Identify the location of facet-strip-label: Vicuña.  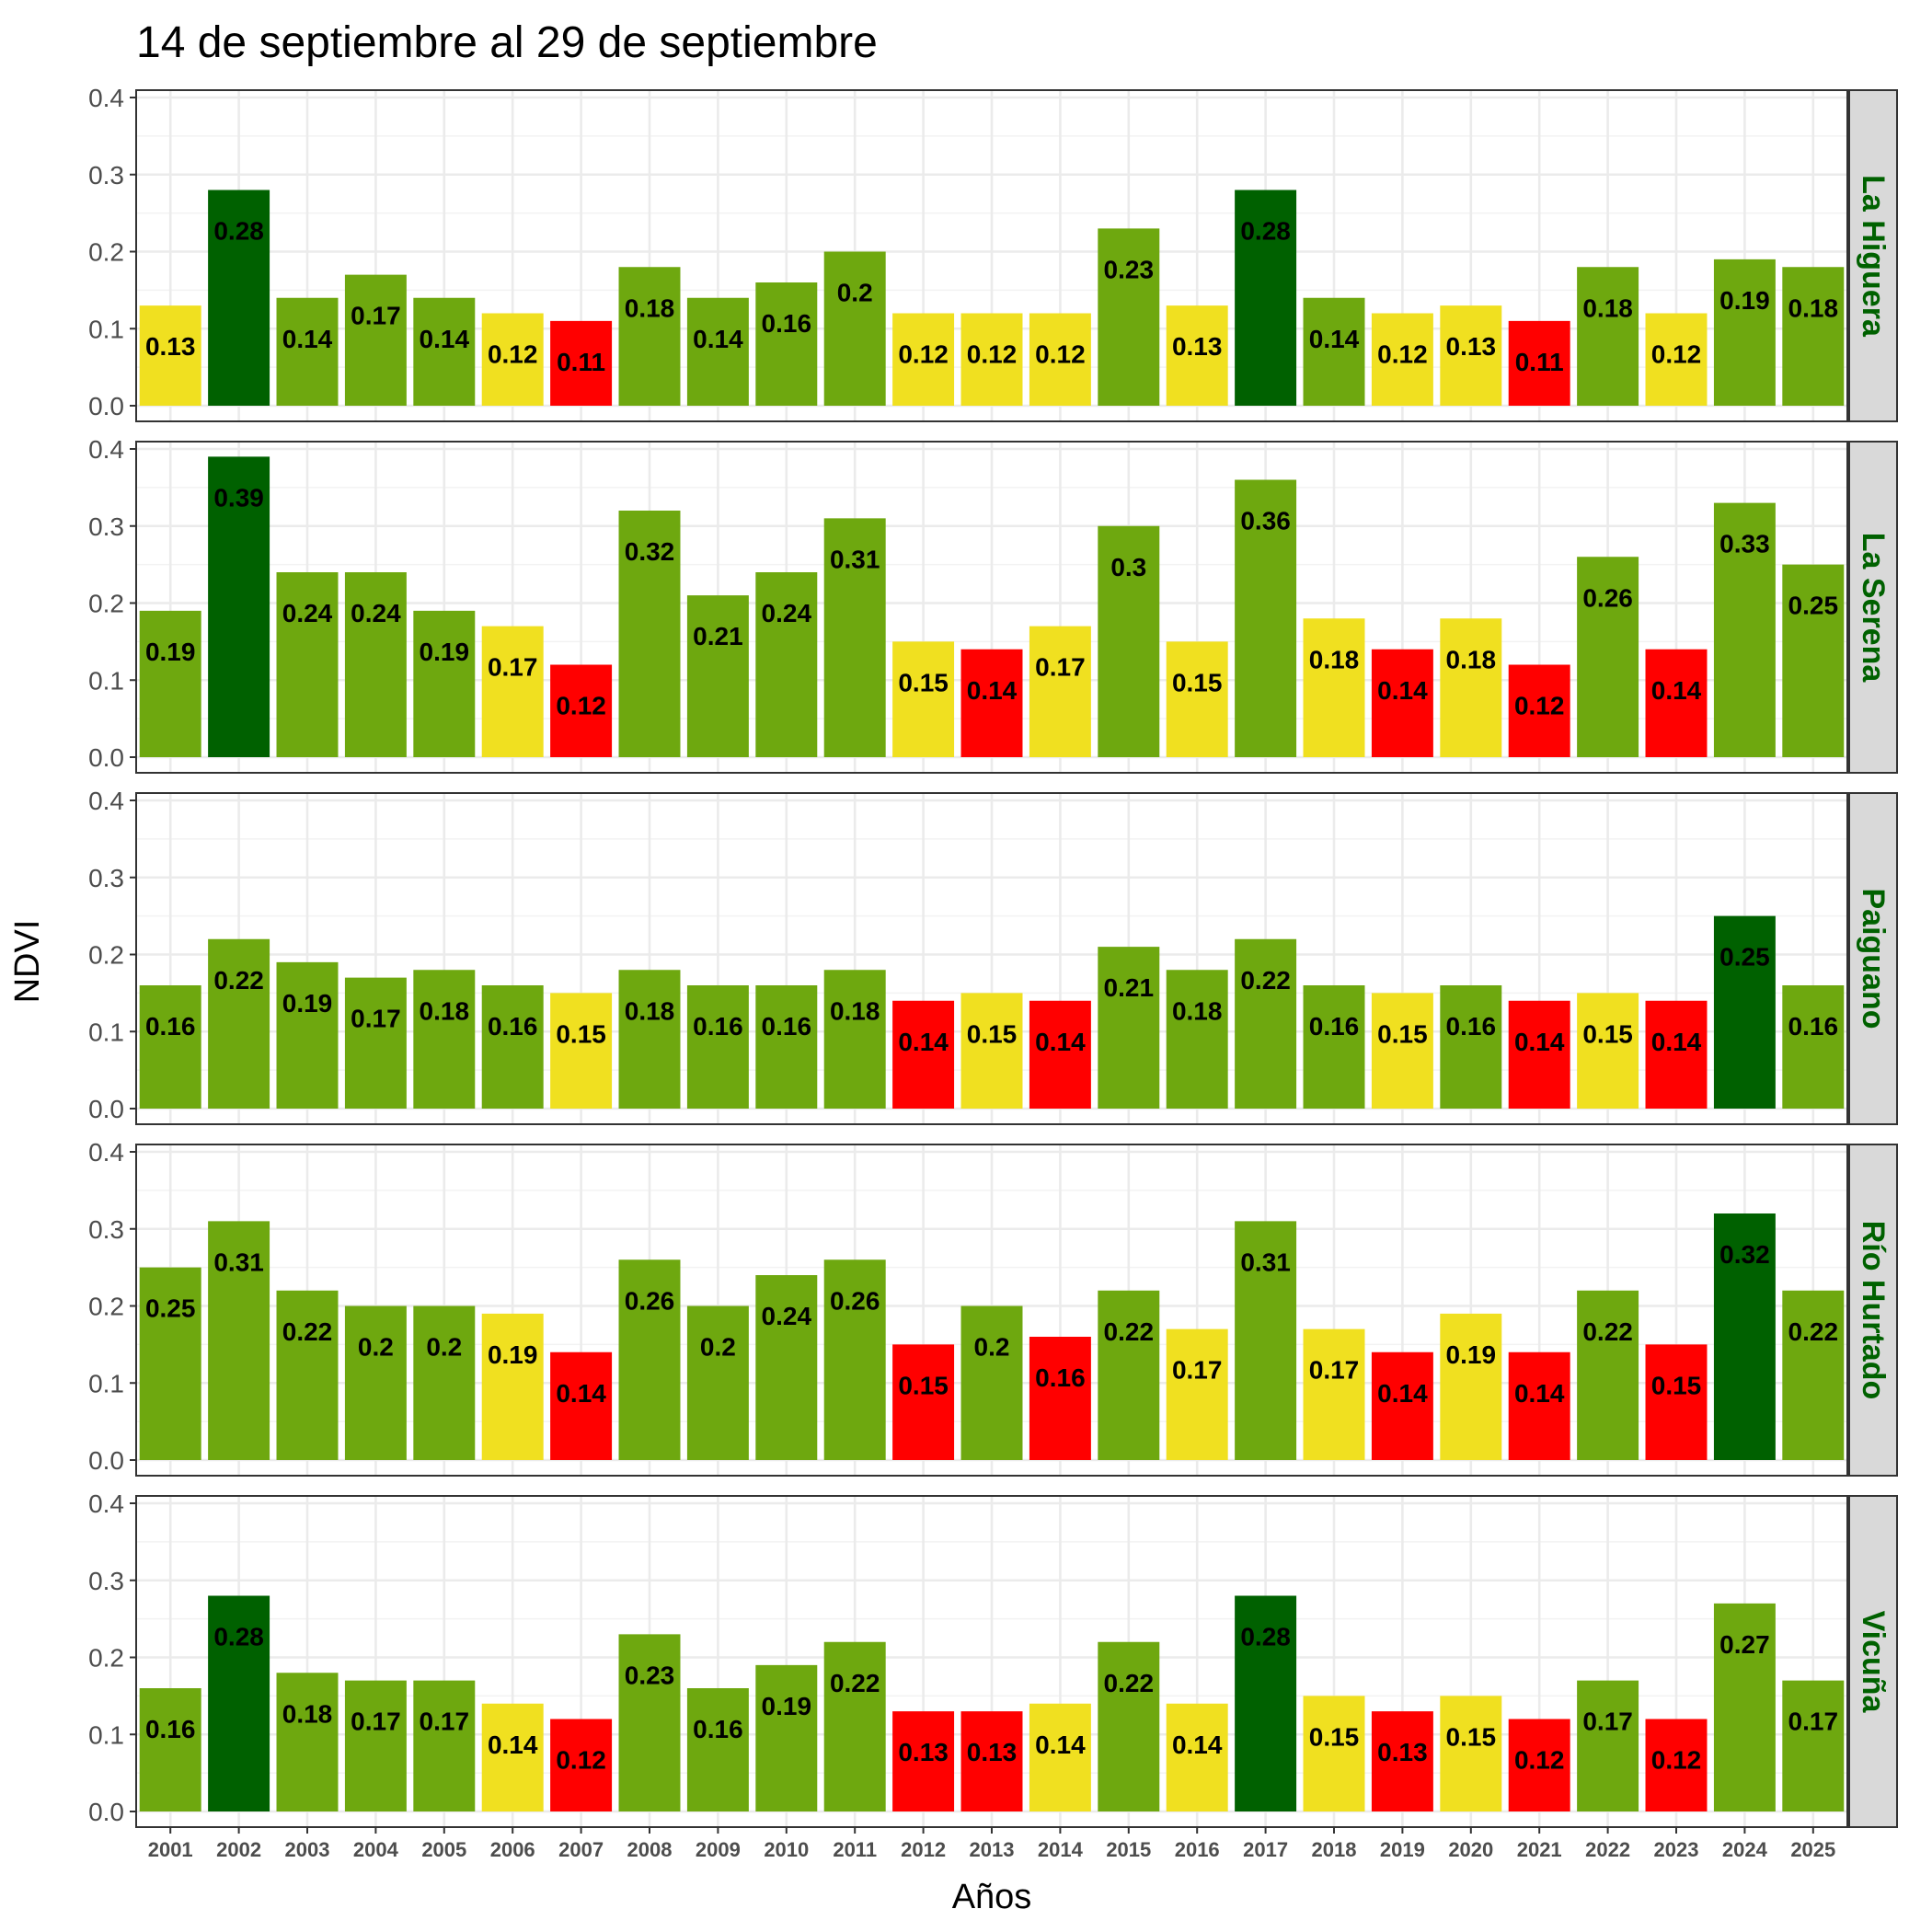
(1873, 1662).